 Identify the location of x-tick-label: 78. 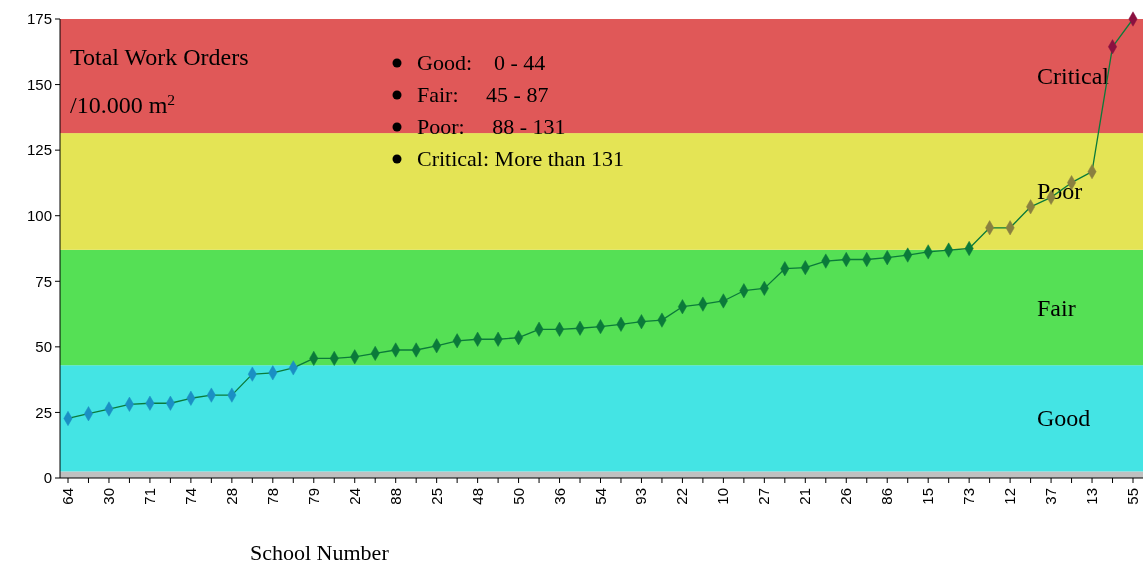
(272, 496).